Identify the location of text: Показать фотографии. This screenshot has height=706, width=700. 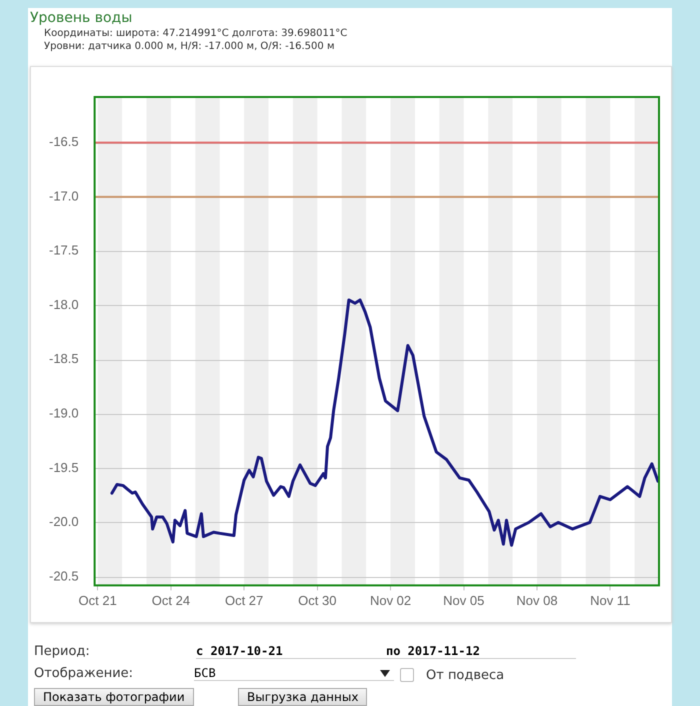
(114, 697).